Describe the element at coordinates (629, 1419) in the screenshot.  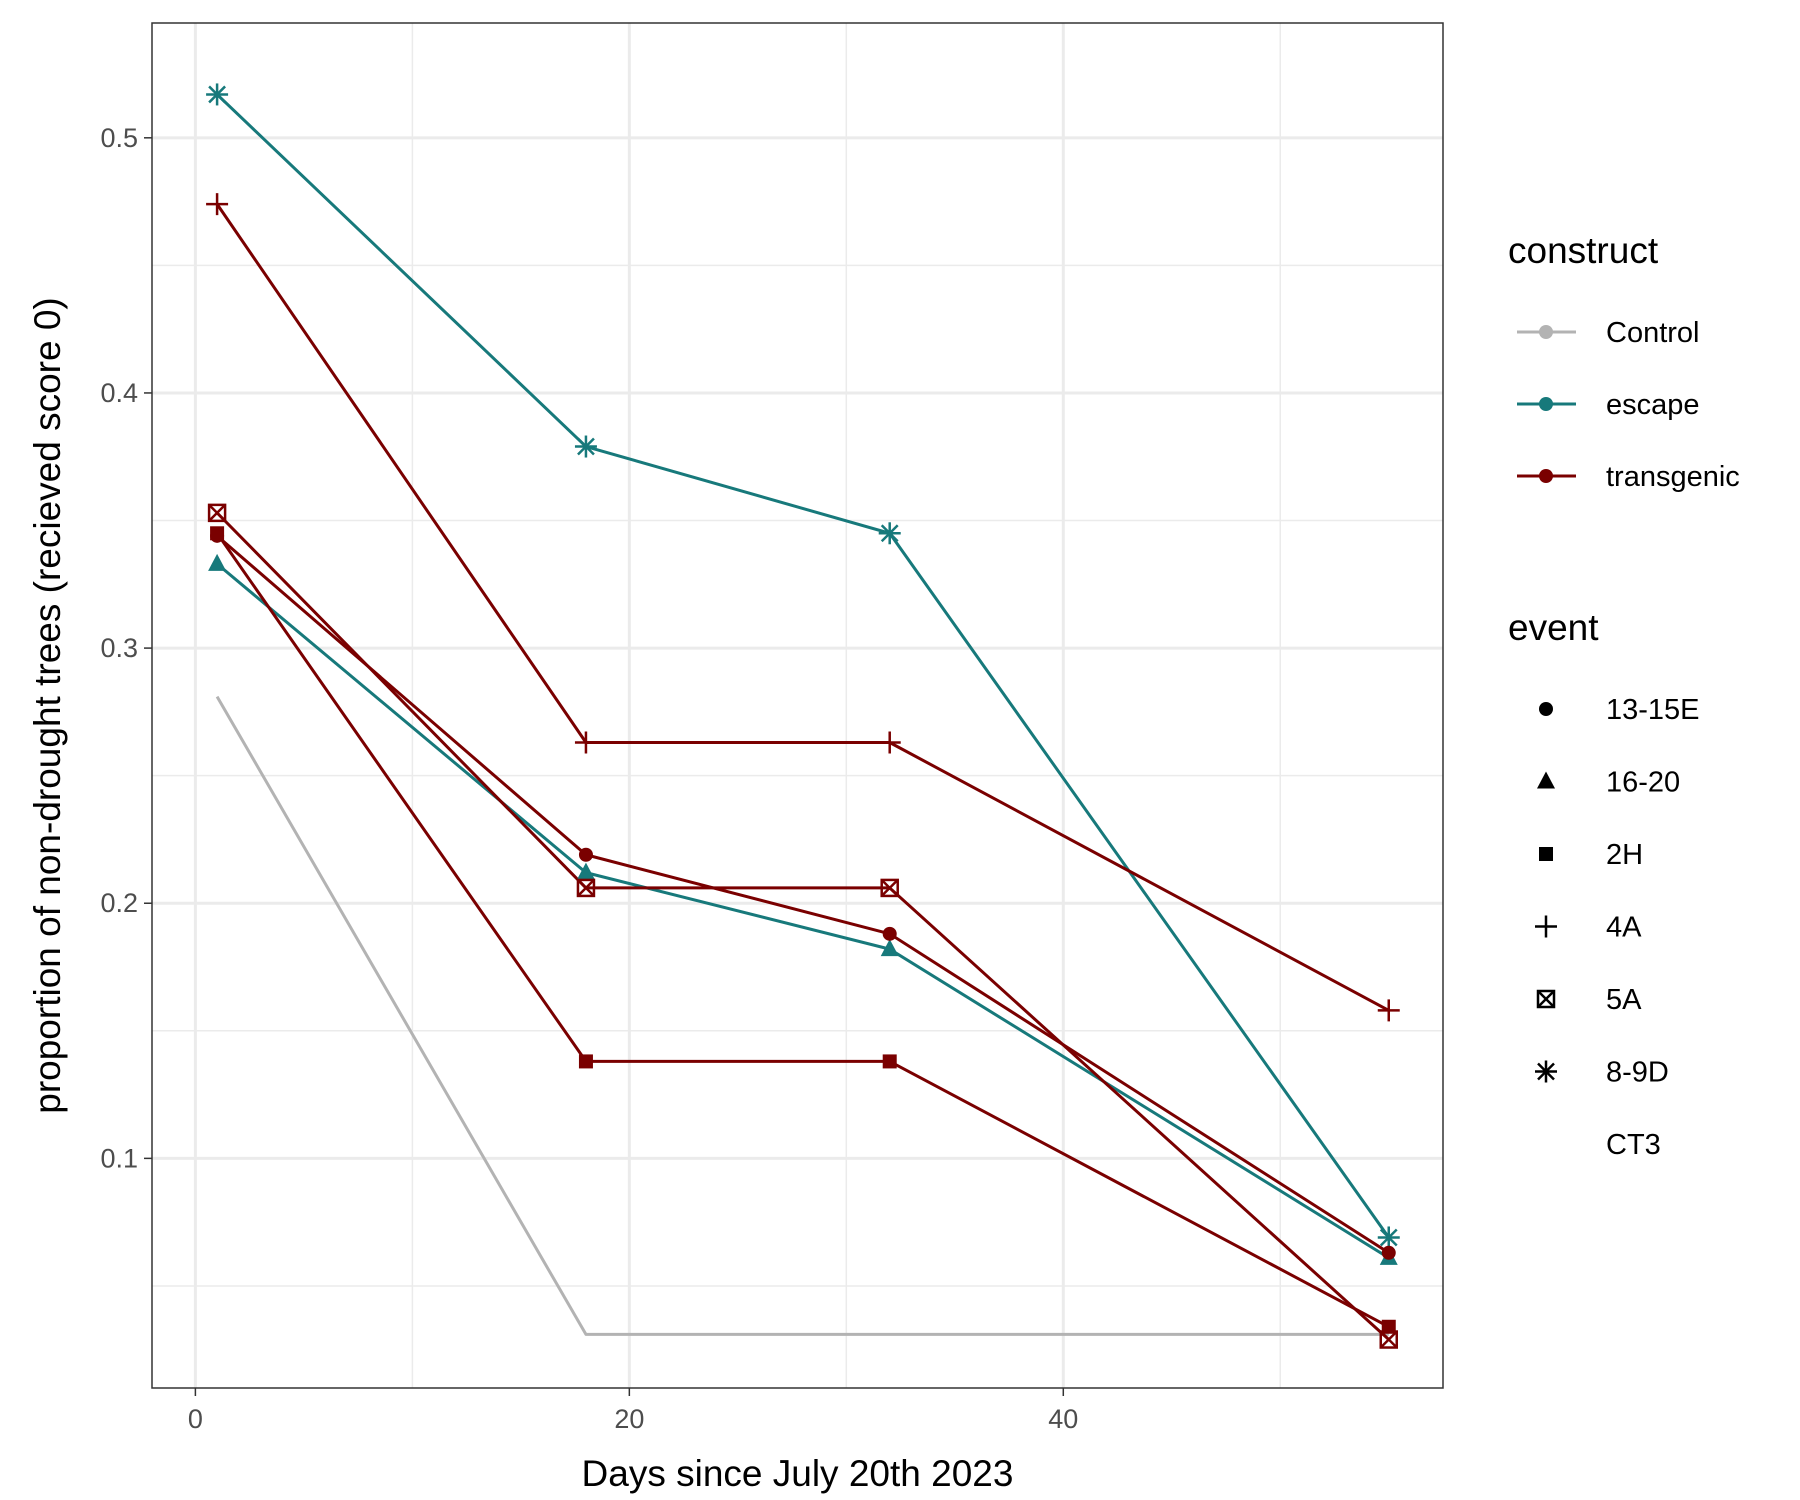
I see `x-tick-label: 20` at that location.